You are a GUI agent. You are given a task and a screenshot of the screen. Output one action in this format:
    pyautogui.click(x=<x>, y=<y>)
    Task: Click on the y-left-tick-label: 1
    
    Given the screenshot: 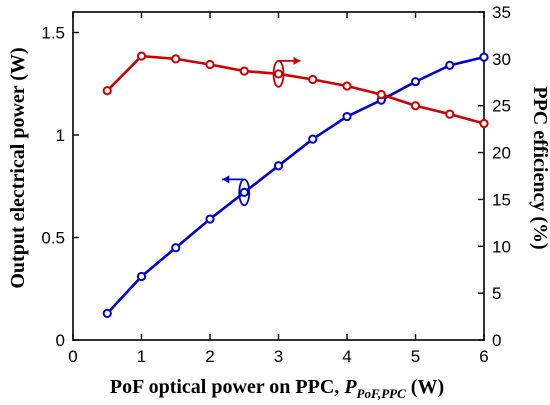 What is the action you would take?
    pyautogui.click(x=60, y=135)
    